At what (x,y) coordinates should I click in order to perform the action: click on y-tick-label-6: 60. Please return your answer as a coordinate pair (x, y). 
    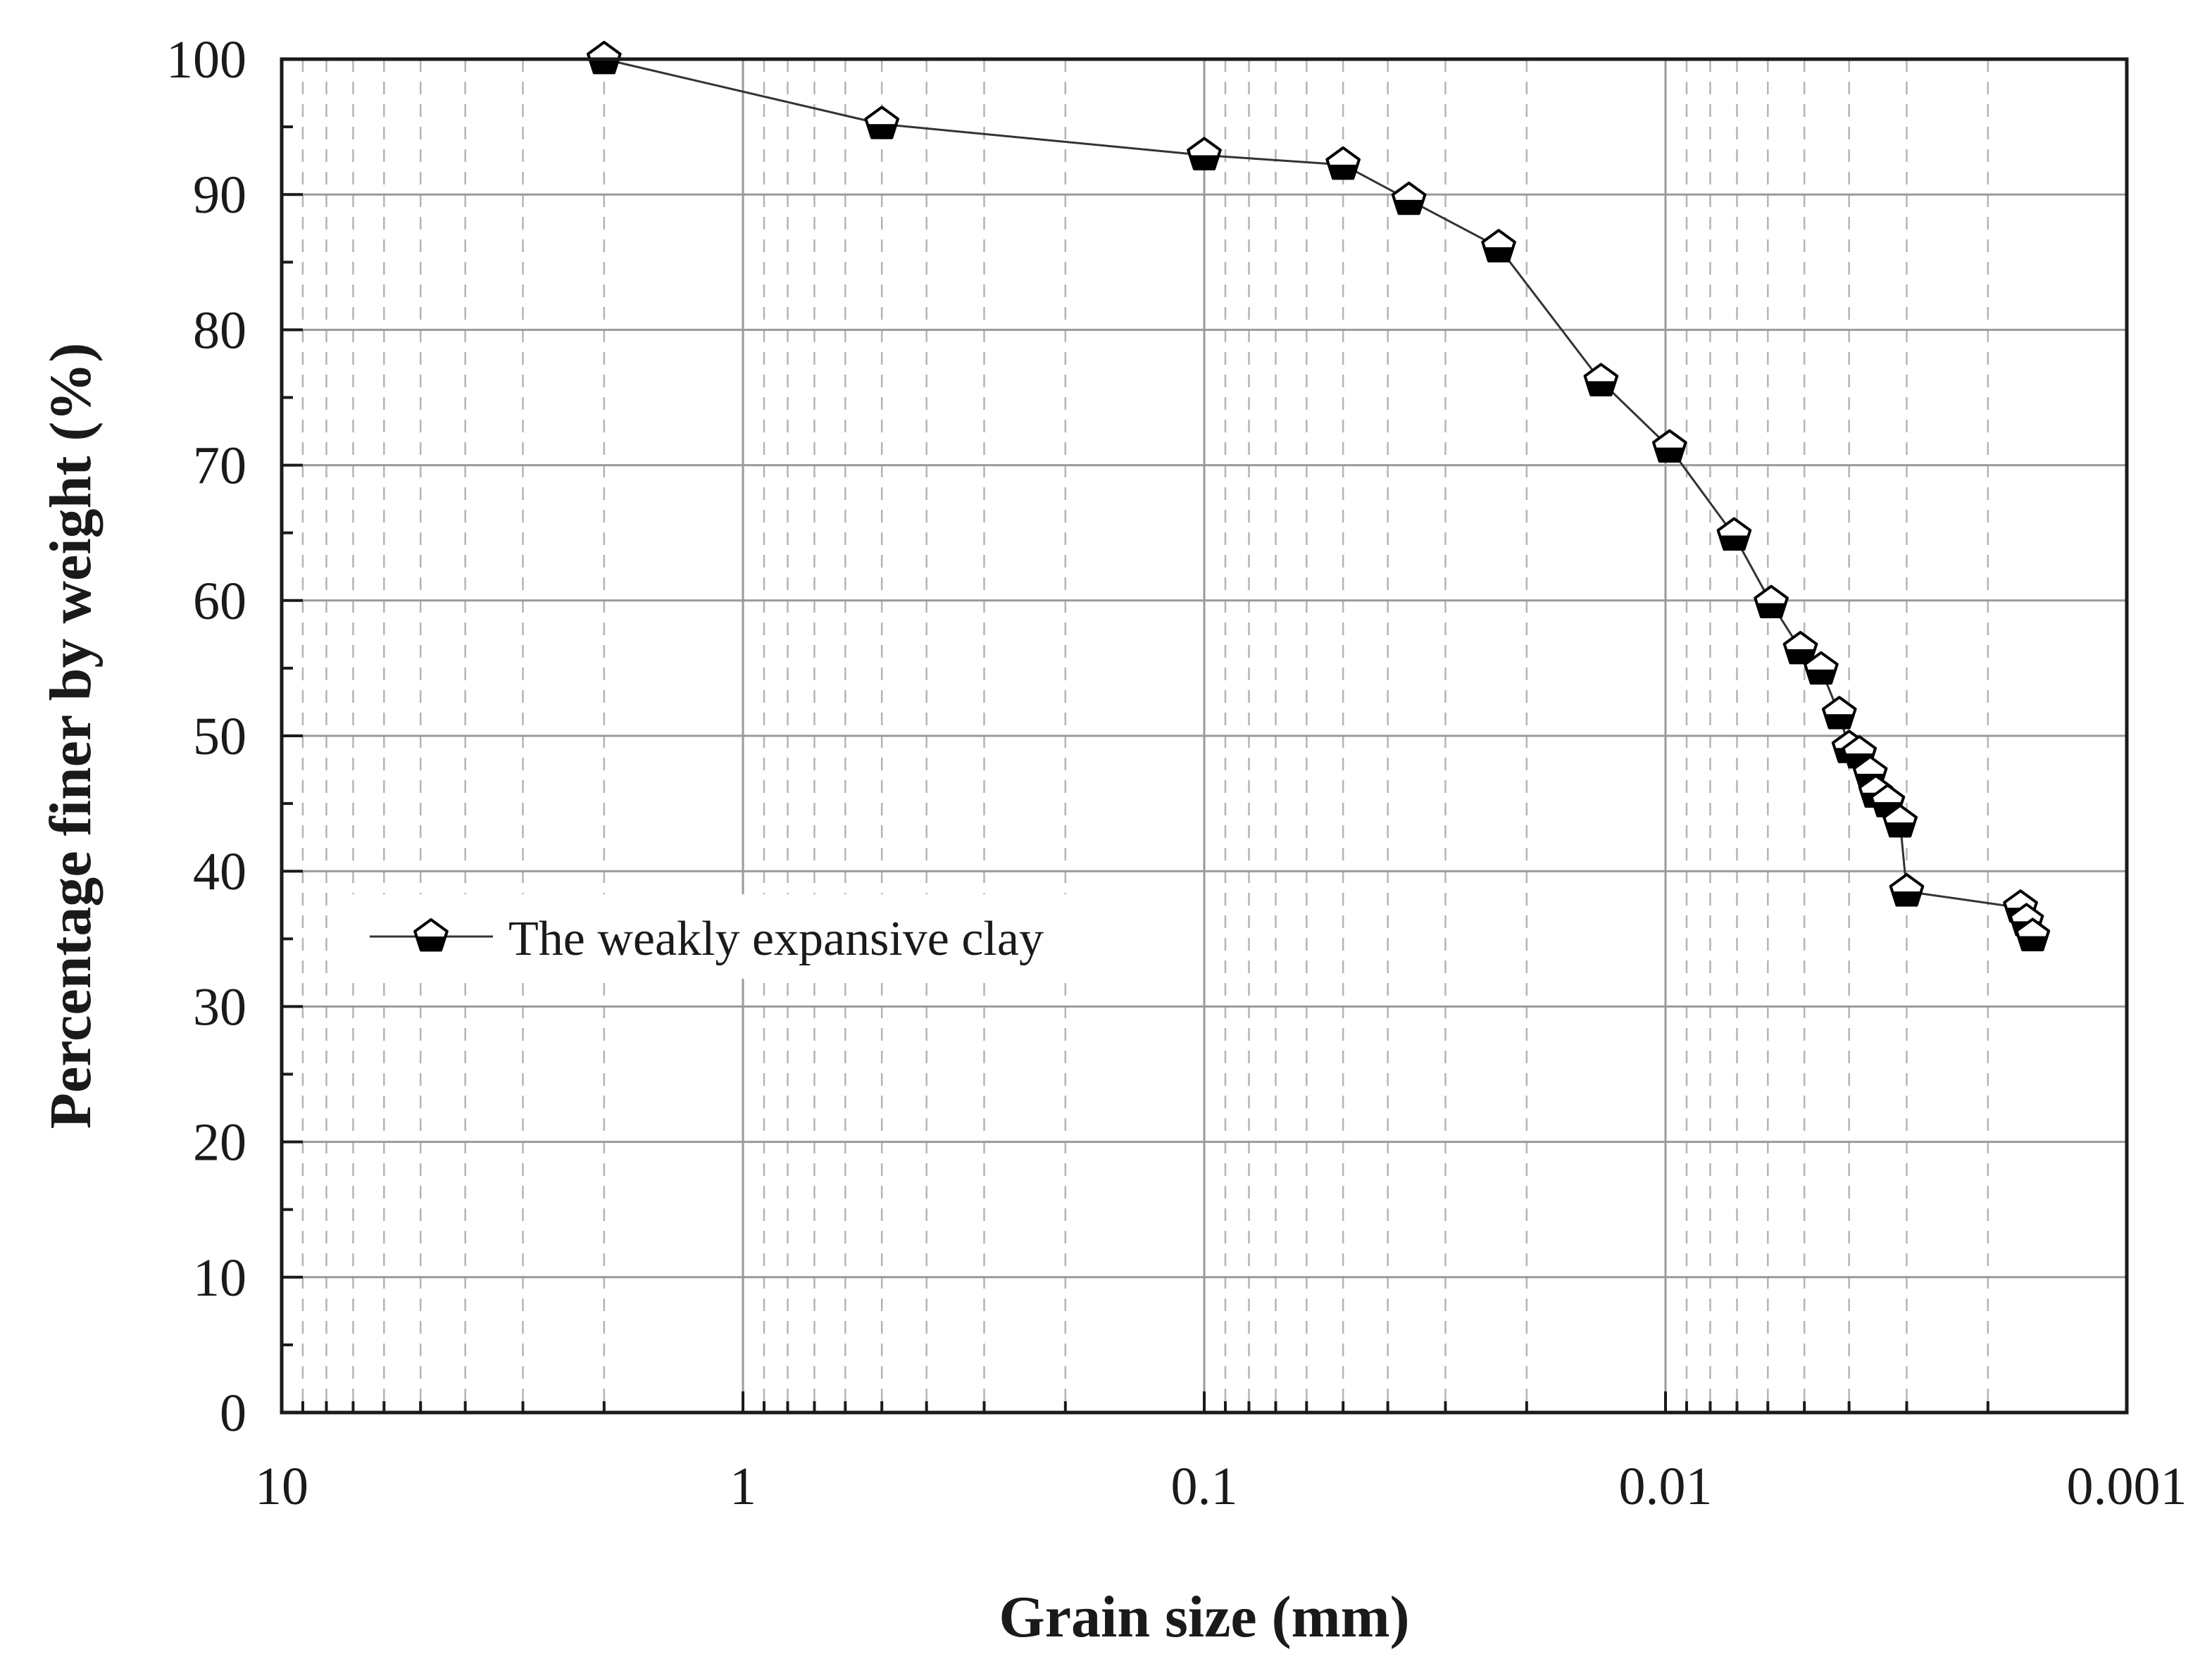
    Looking at the image, I should click on (219, 601).